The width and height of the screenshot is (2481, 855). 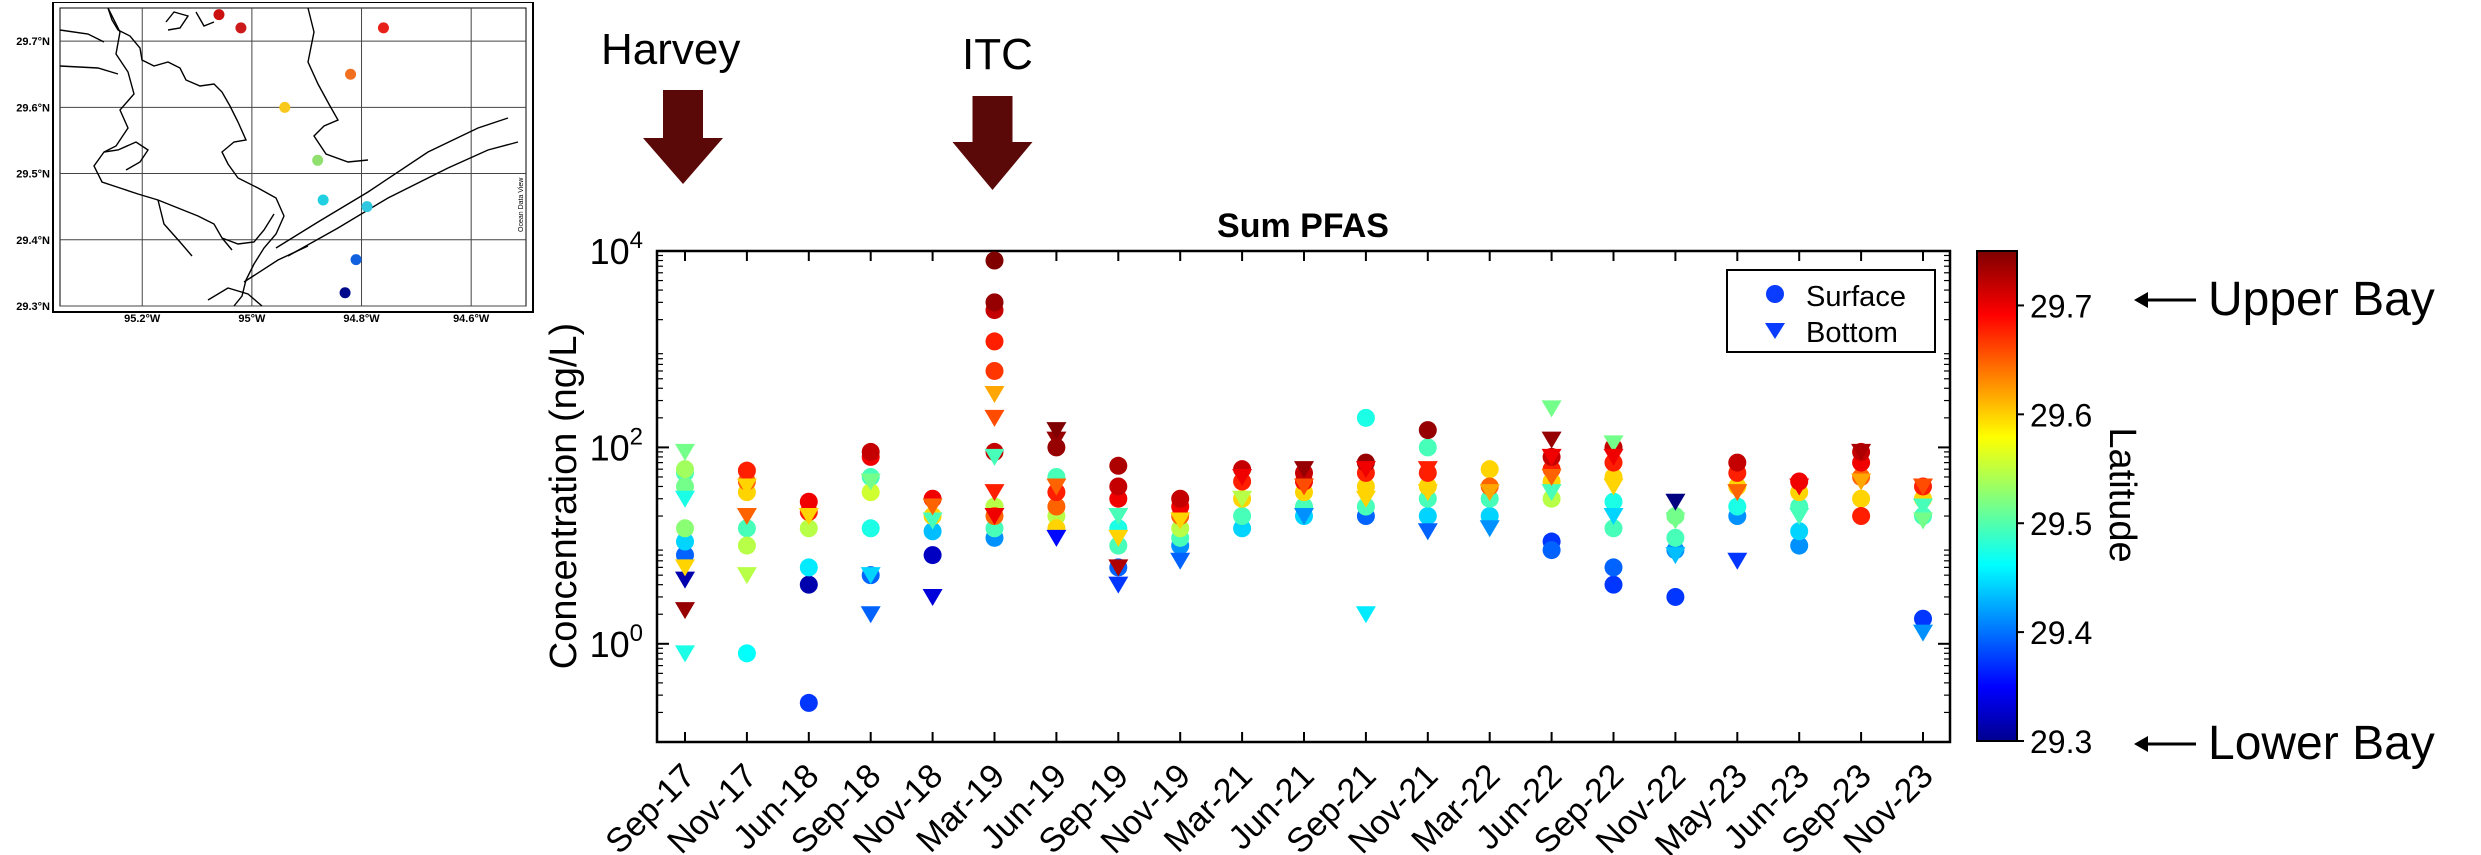 What do you see at coordinates (2061, 306) in the screenshot?
I see `colorbar-tick-label: 29.7` at bounding box center [2061, 306].